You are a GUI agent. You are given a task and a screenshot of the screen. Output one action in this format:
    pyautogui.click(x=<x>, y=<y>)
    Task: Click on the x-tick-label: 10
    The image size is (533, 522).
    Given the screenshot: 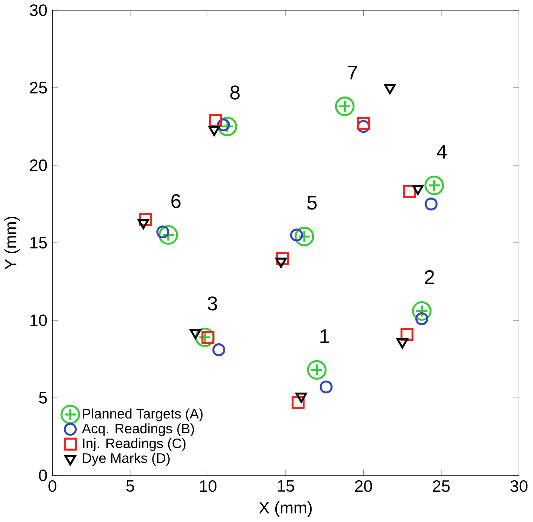 What is the action you would take?
    pyautogui.click(x=208, y=486)
    